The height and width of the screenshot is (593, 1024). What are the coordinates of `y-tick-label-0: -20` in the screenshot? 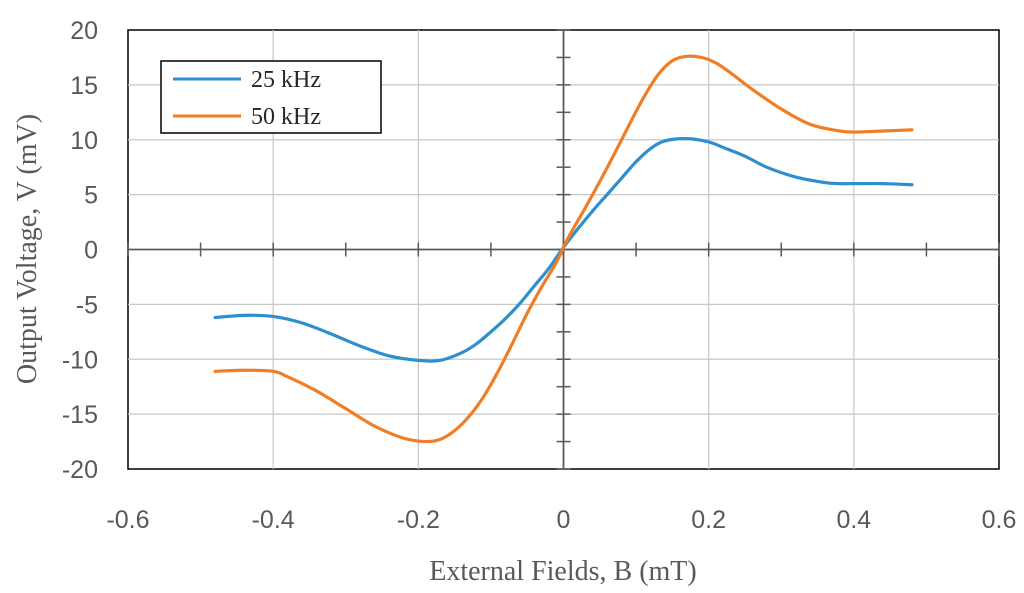 It's located at (80, 470).